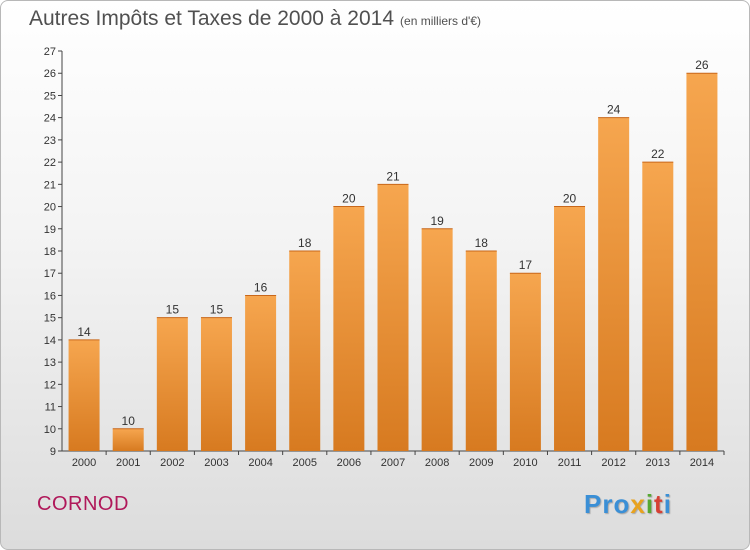 Image resolution: width=750 pixels, height=550 pixels. Describe the element at coordinates (50, 363) in the screenshot. I see `y-tick-label: 13` at that location.